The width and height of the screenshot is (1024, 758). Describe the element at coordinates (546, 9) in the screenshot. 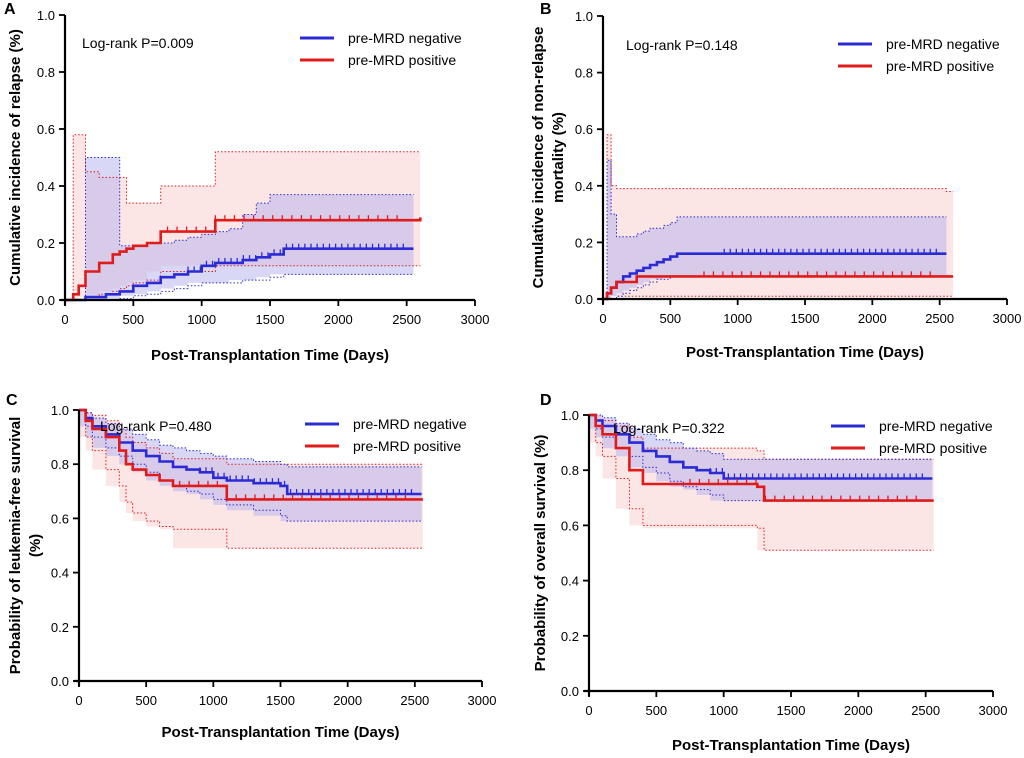

I see `panel-letter: B` at that location.